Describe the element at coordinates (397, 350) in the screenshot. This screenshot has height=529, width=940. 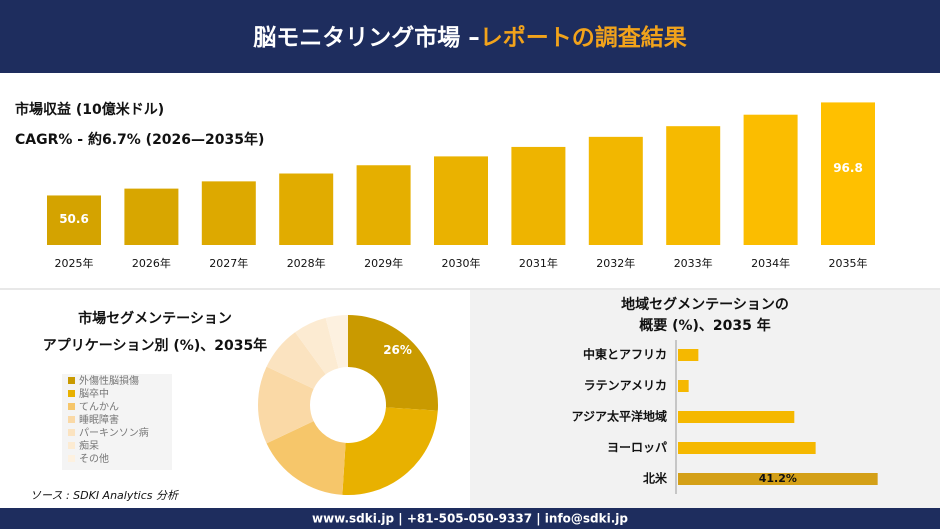
I see `data-label: 26%` at that location.